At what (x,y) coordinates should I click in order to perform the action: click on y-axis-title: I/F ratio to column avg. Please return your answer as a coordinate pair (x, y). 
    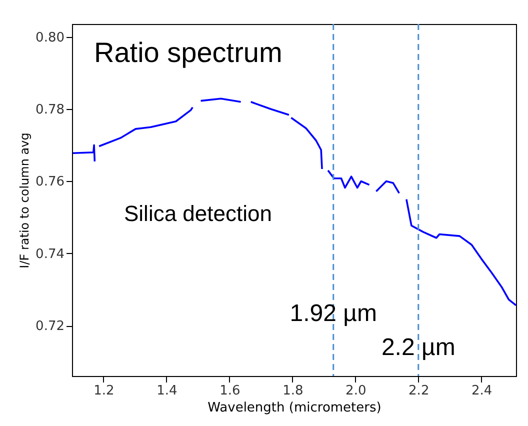
    Looking at the image, I should click on (25, 200).